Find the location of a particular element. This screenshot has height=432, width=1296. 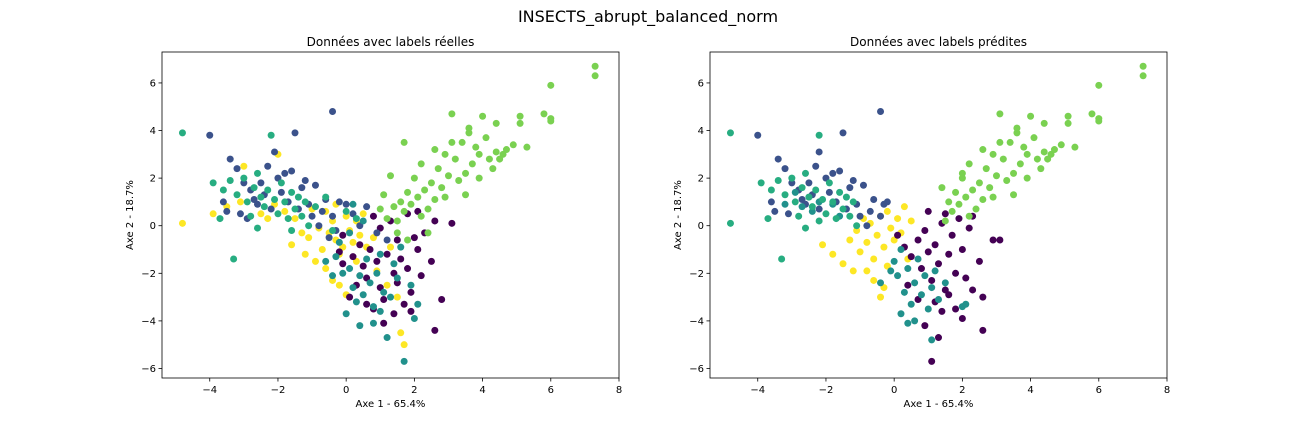

x-tick-label: 6 is located at coordinates (1099, 390).